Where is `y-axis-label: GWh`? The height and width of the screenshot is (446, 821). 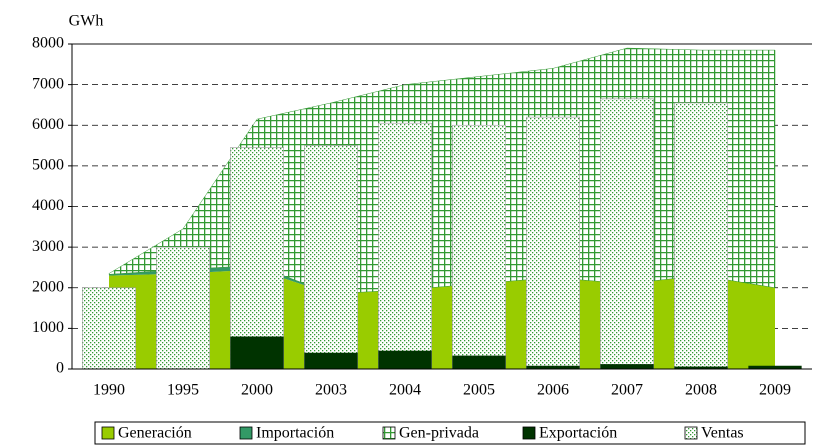
y-axis-label: GWh is located at coordinates (86, 21).